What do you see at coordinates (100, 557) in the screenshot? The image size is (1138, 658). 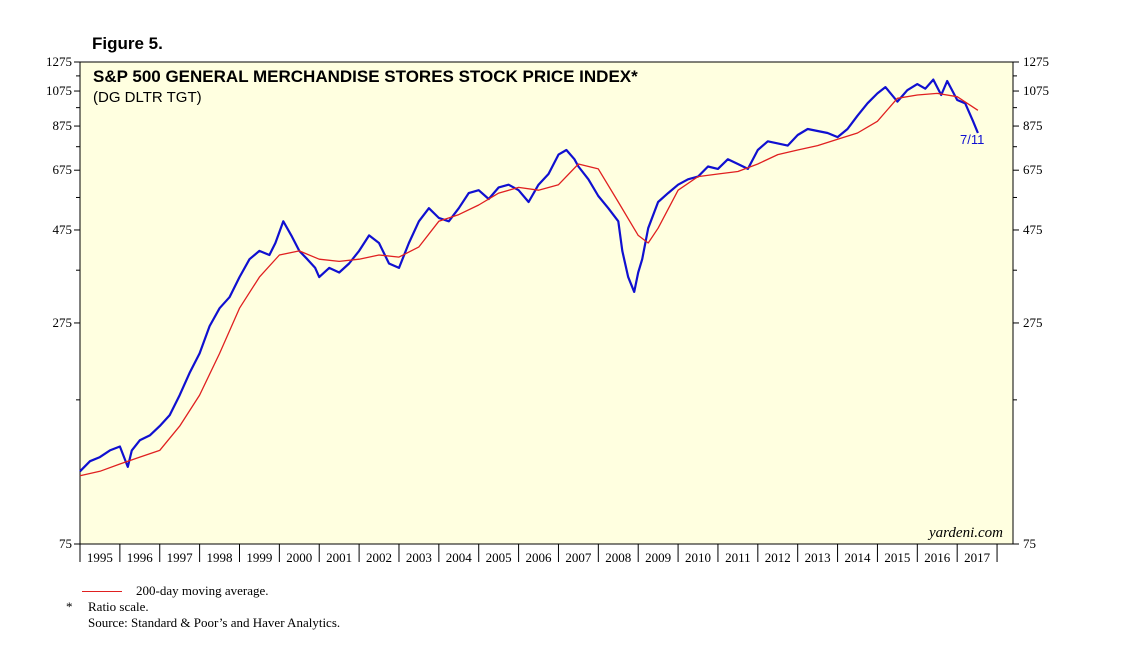 I see `x-tick-label: 1995` at bounding box center [100, 557].